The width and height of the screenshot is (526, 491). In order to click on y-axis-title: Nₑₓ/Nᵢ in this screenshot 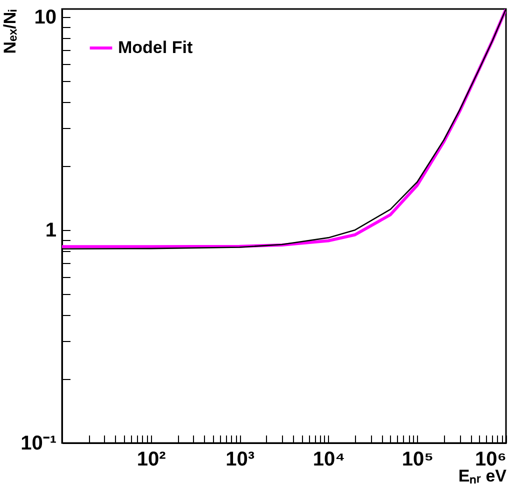, I will do `click(10, 32)`.